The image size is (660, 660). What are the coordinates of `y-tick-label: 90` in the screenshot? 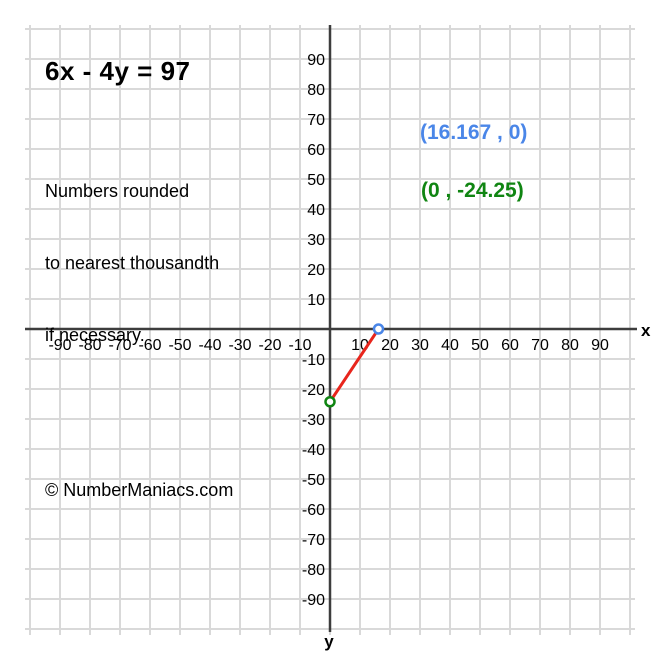 It's located at (316, 60).